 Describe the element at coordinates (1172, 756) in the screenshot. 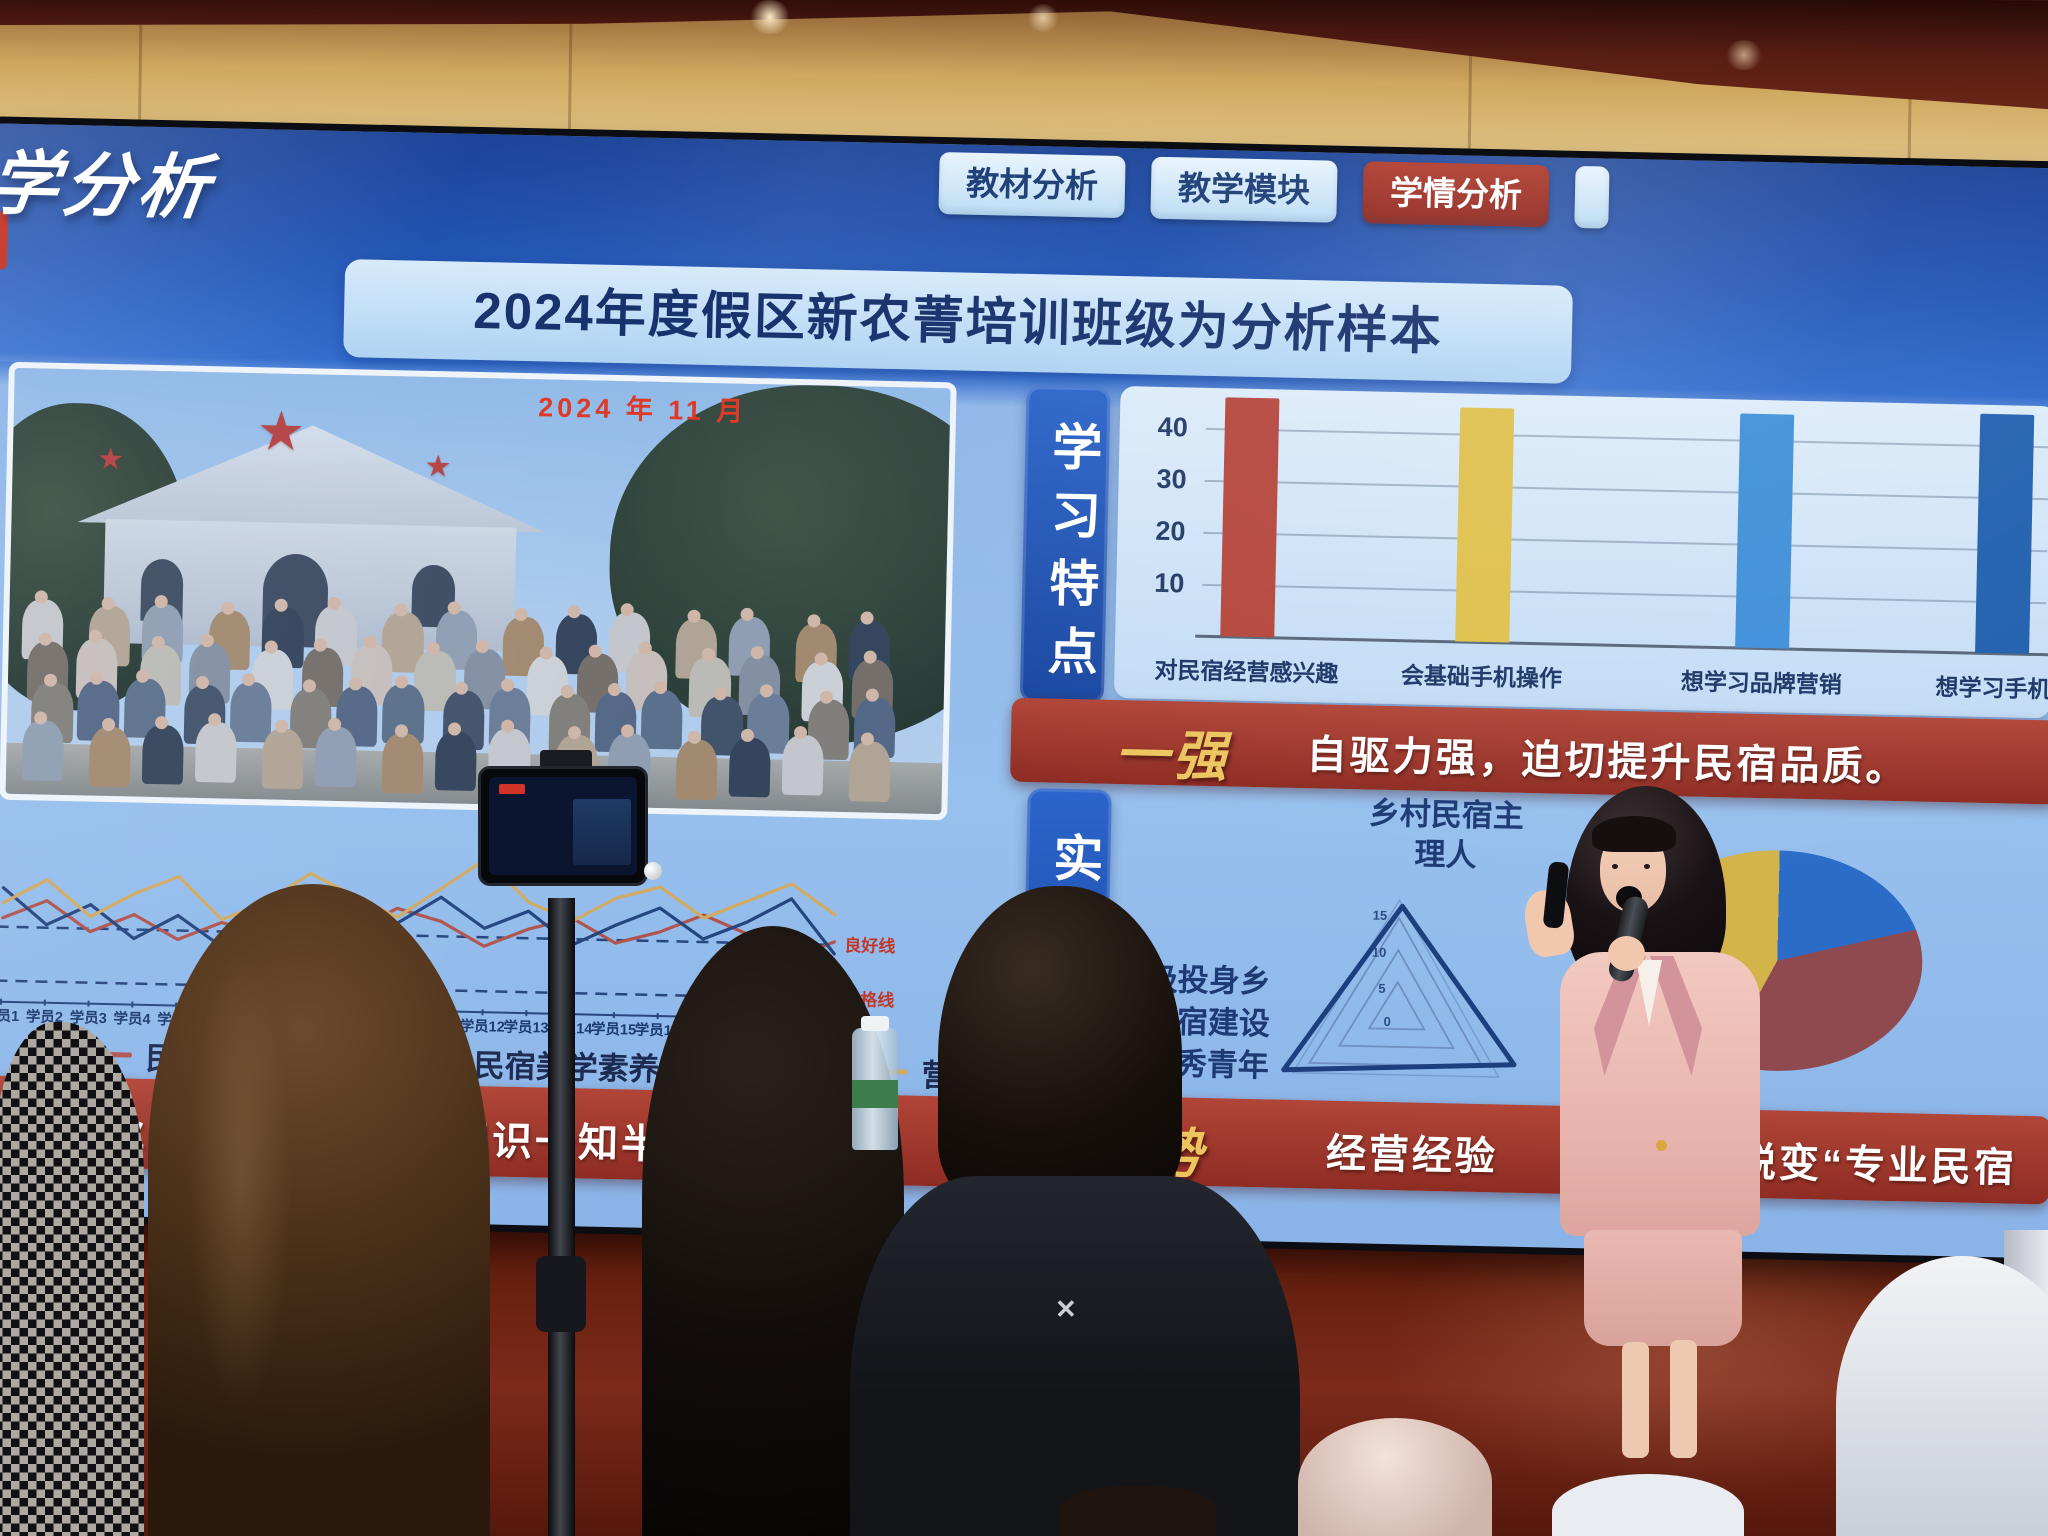

I see `strength-banner-tag: 一强` at that location.